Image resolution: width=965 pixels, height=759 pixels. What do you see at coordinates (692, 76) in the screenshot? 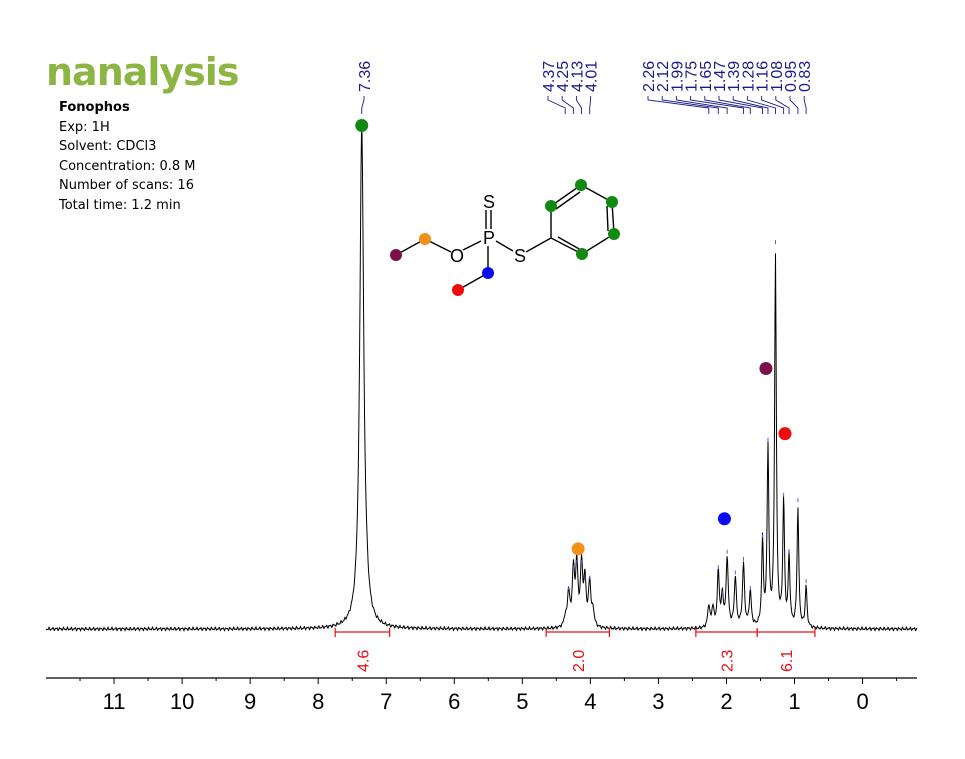
I see `peak-label: 1.75` at bounding box center [692, 76].